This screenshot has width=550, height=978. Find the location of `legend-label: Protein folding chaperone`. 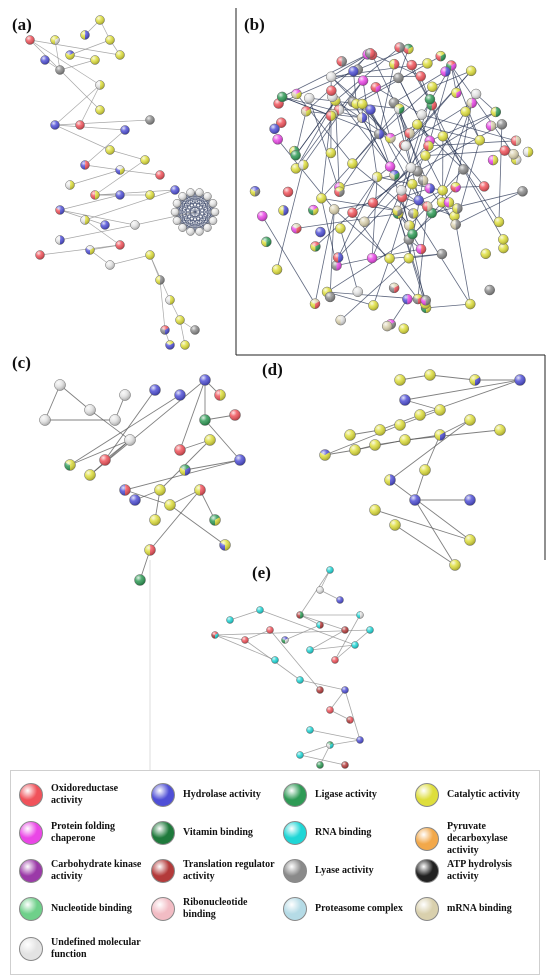

legend-label: Protein folding chaperone is located at coordinates (83, 832).